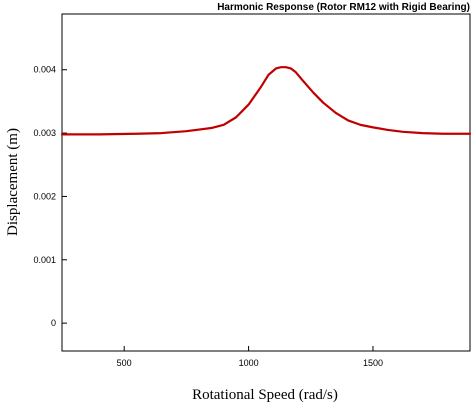 This screenshot has height=407, width=473. What do you see at coordinates (53, 323) in the screenshot?
I see `y-tick-label: 0` at bounding box center [53, 323].